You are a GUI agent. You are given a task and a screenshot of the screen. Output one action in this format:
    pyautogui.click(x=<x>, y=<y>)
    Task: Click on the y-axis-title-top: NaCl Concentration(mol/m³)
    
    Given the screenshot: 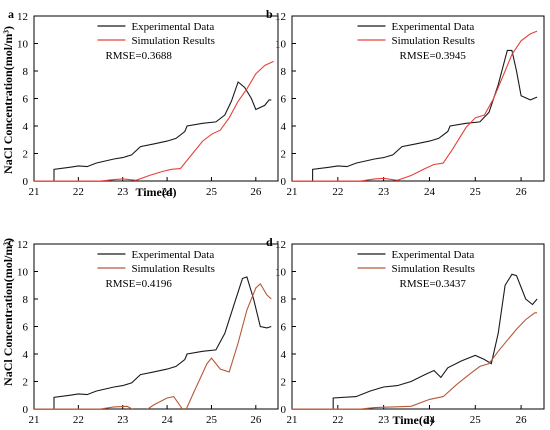 What is the action you would take?
    pyautogui.click(x=8, y=100)
    